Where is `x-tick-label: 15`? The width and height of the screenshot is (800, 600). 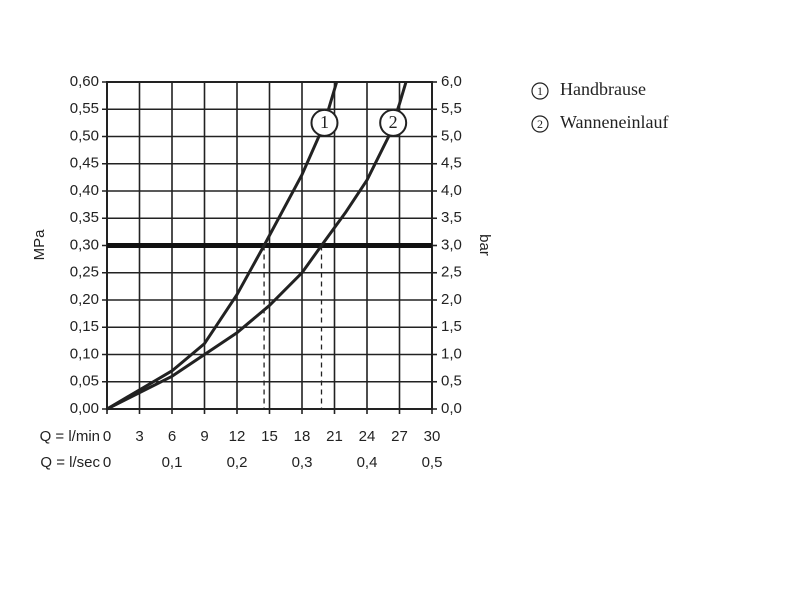
x-tick-label: 15 is located at coordinates (269, 436).